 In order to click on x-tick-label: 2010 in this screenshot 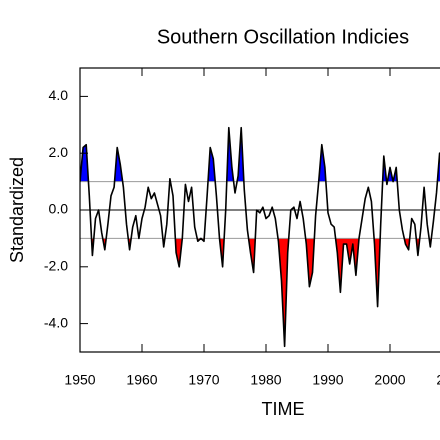, I will do `click(438, 380)`.